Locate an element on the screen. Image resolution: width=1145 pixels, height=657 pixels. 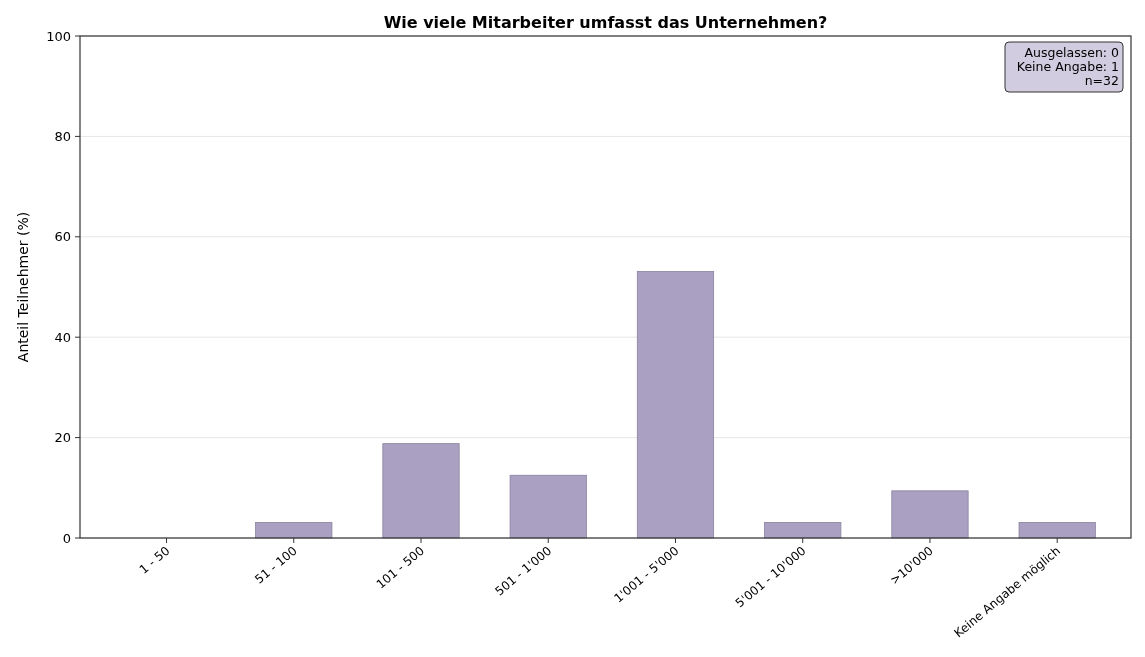
x-tick-label: 1 - 50 is located at coordinates (154, 560).